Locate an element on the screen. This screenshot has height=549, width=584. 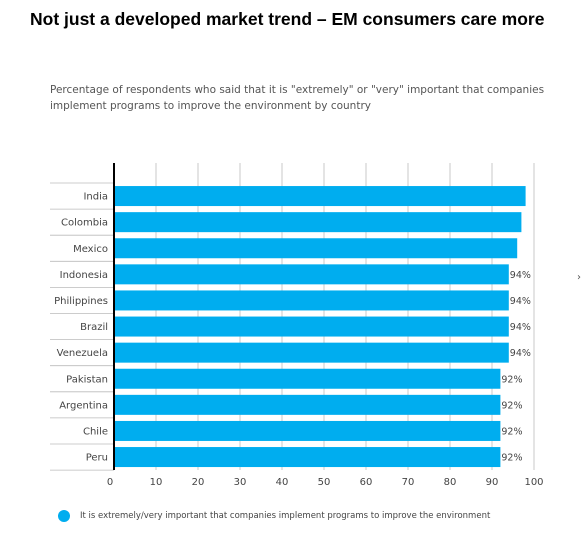
x-tick-label: 0 is located at coordinates (110, 482).